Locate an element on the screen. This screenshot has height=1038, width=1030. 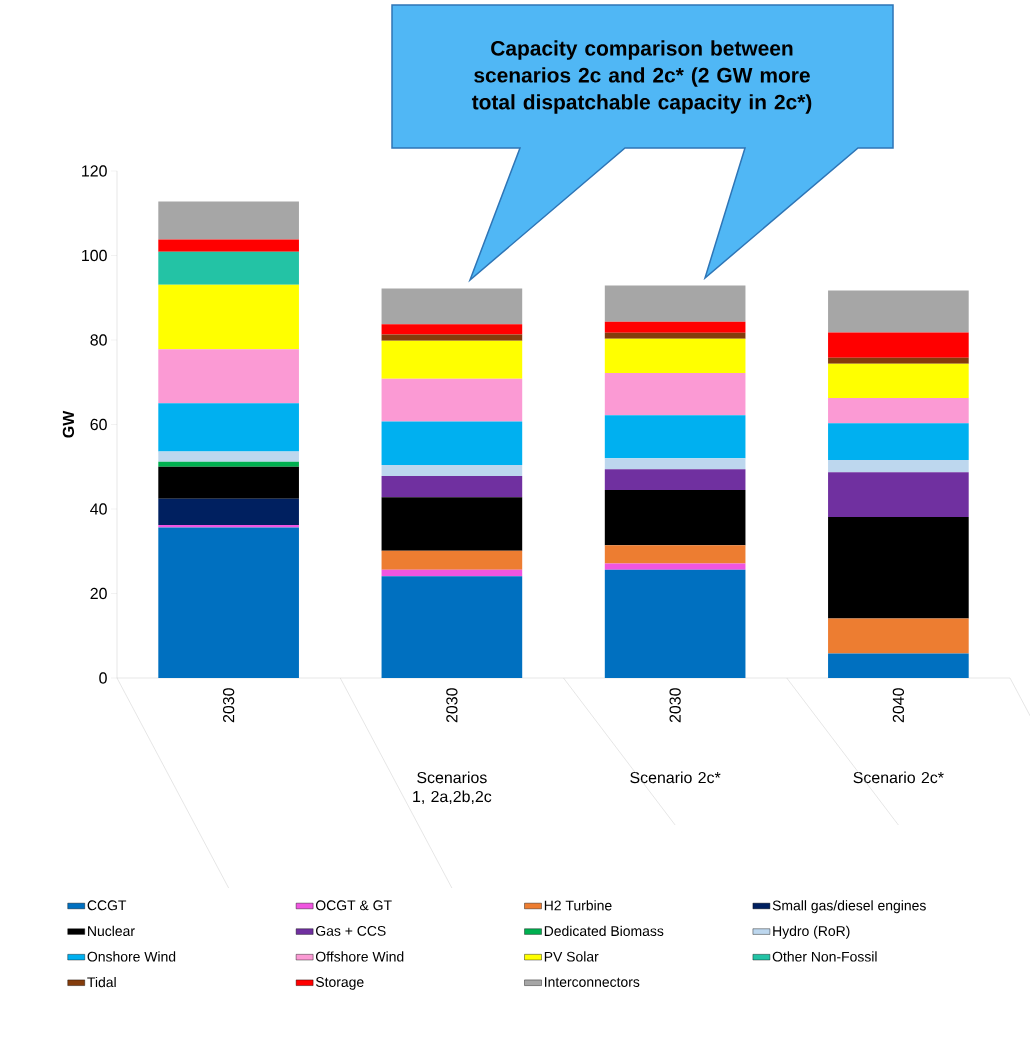
y-tick-label: 0 is located at coordinates (103, 678).